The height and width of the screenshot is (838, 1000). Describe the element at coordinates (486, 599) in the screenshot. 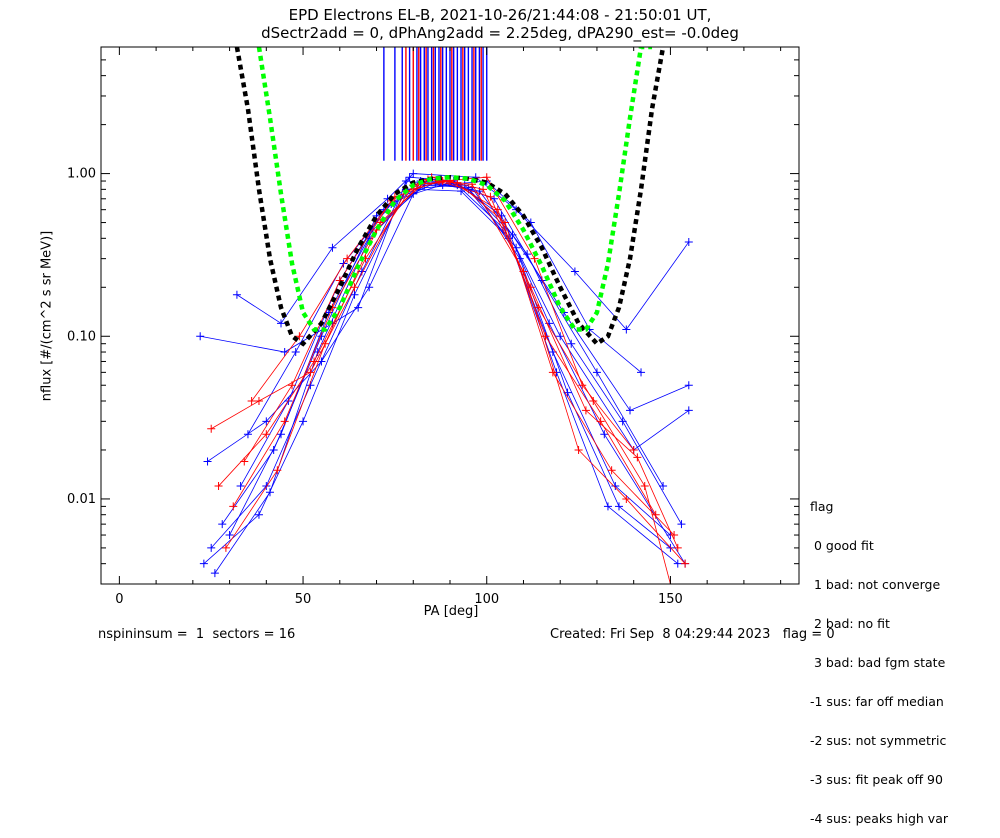

I see `x-tick-label: 100` at that location.